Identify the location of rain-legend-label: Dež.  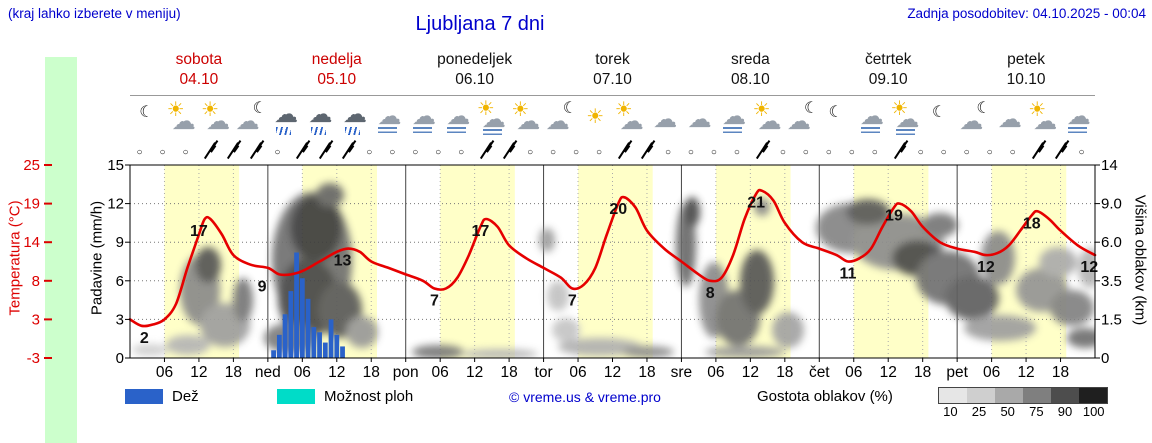
(185, 396).